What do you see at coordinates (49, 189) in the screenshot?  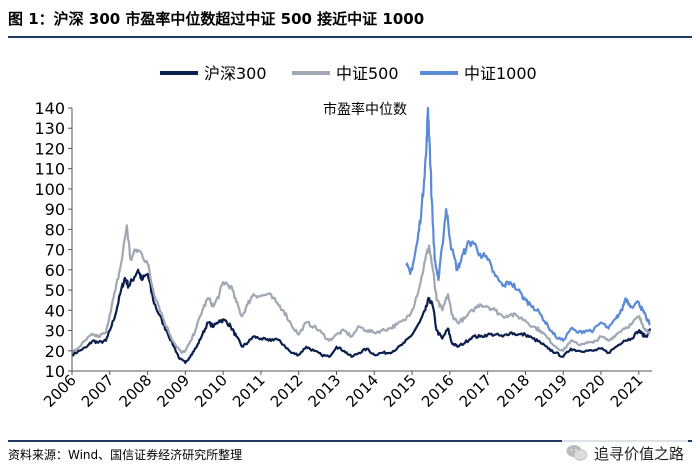 I see `y-tick-label: 100` at bounding box center [49, 189].